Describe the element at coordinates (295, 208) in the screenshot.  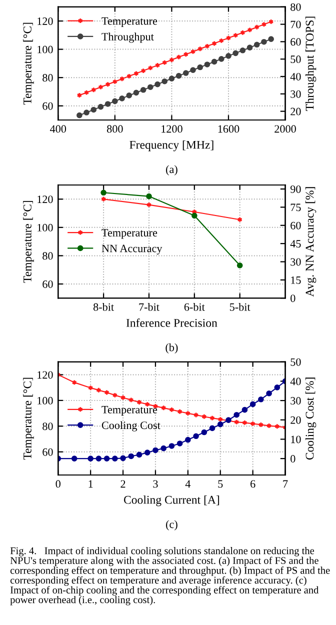
I see `y2-tick-label: 75` at that location.